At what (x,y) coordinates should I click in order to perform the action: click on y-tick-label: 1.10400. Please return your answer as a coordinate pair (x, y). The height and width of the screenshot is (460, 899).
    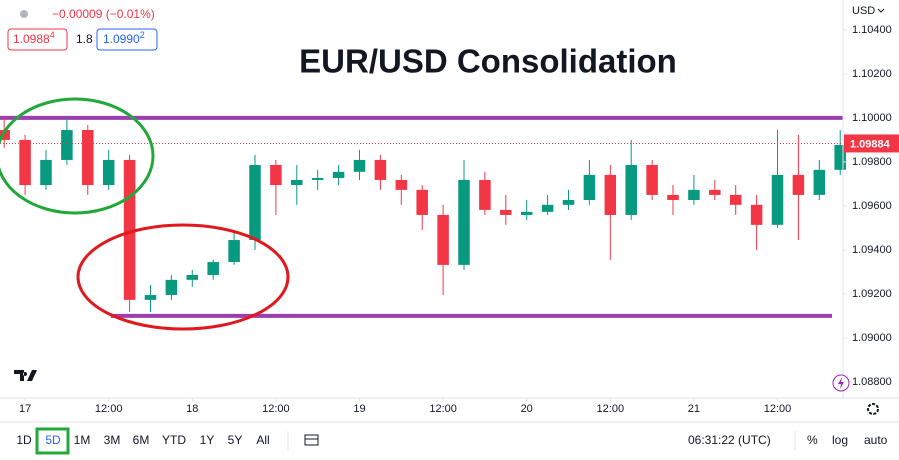
    Looking at the image, I should click on (872, 30).